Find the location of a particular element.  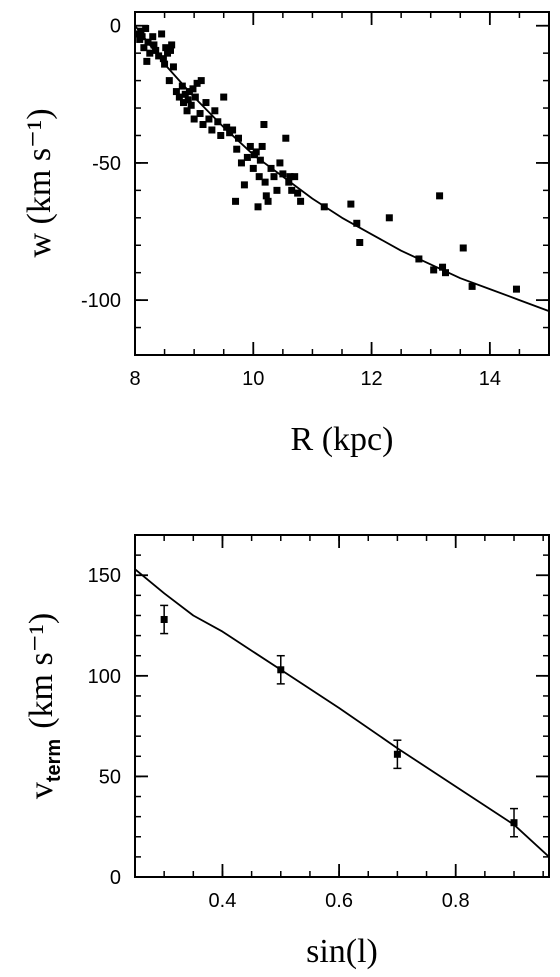

top-y-tick-label: 0 is located at coordinates (115, 27).